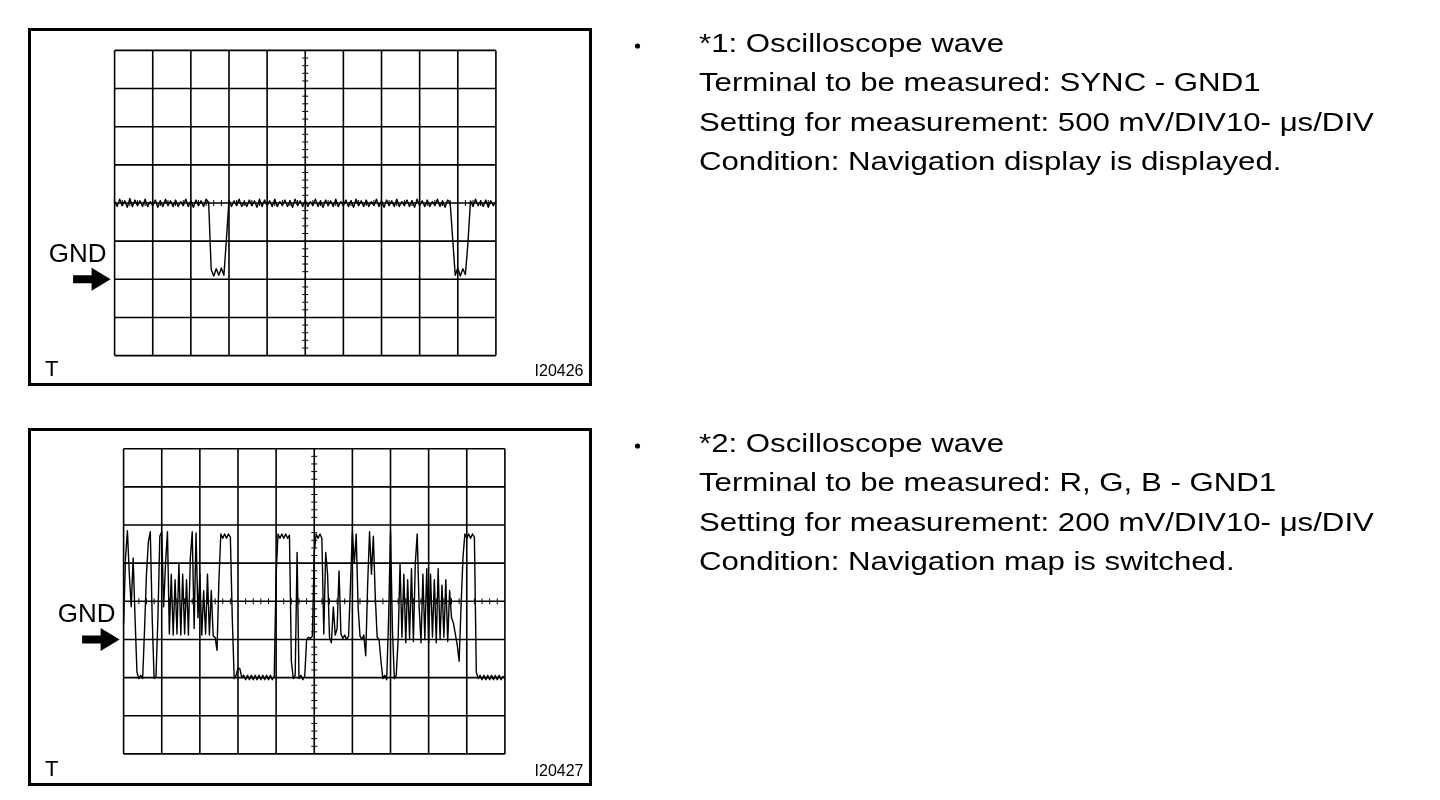 Image resolution: width=1440 pixels, height=800 pixels. I want to click on text: Terminal to be measured: R, G, B - GND1, so click(988, 482).